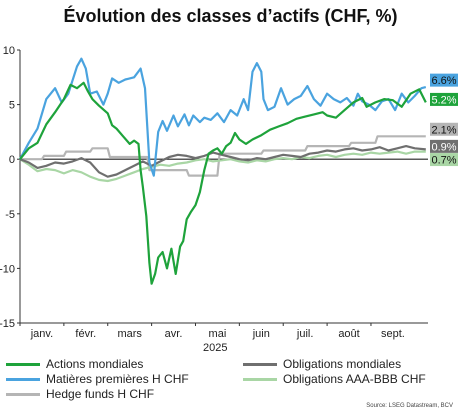 This screenshot has height=413, width=461. What do you see at coordinates (348, 334) in the screenshot?
I see `x-tick-label: août` at bounding box center [348, 334].